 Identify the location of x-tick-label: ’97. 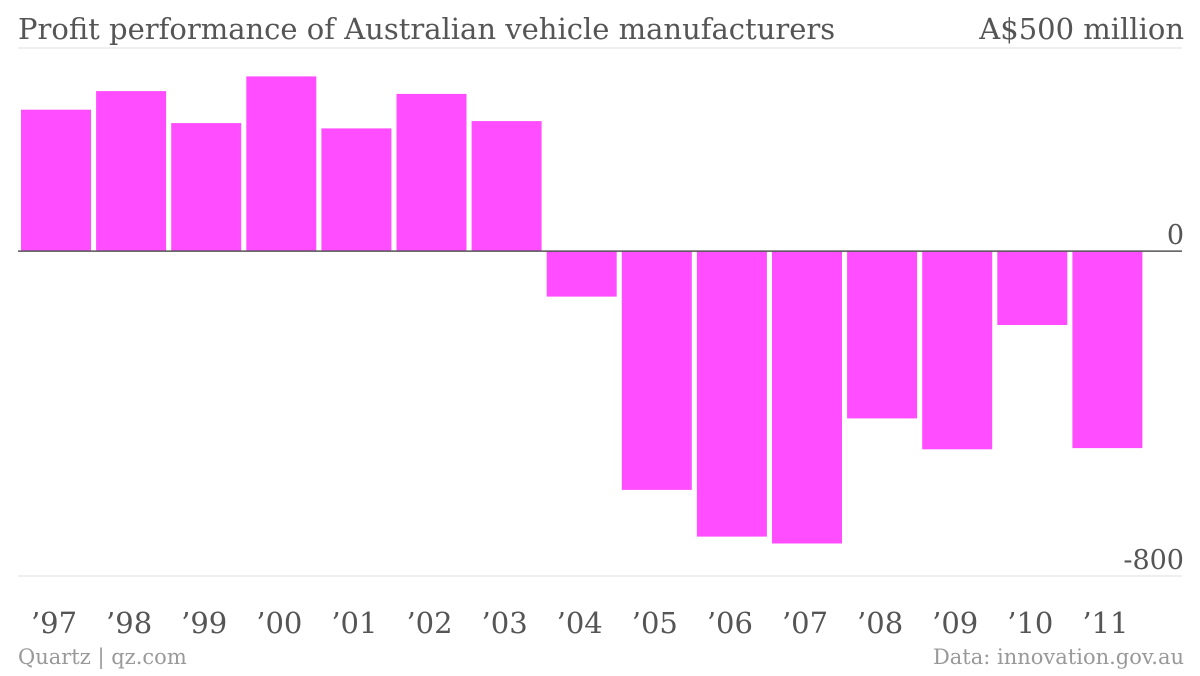
(54, 623).